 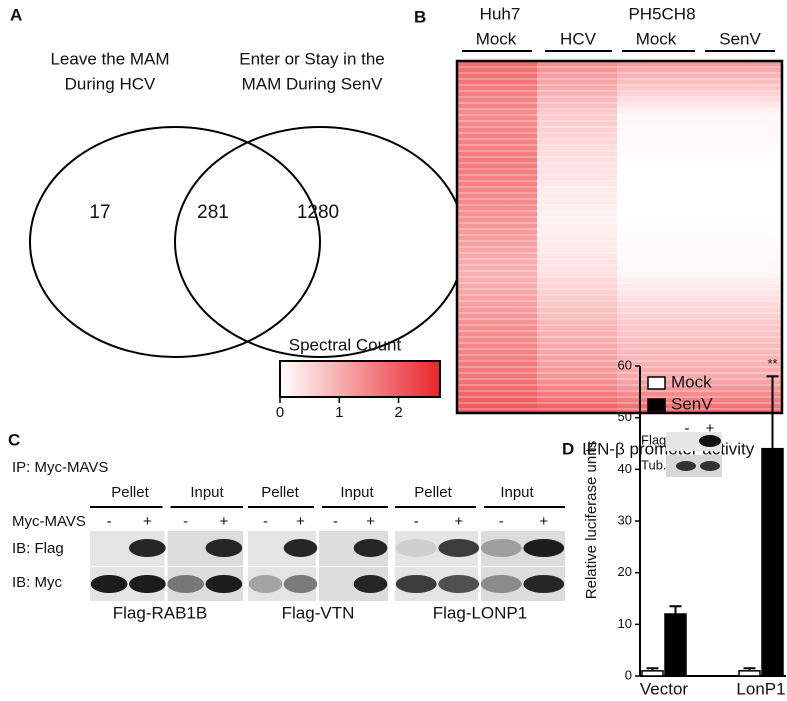 I want to click on y-tick-label: 0, so click(x=628, y=674).